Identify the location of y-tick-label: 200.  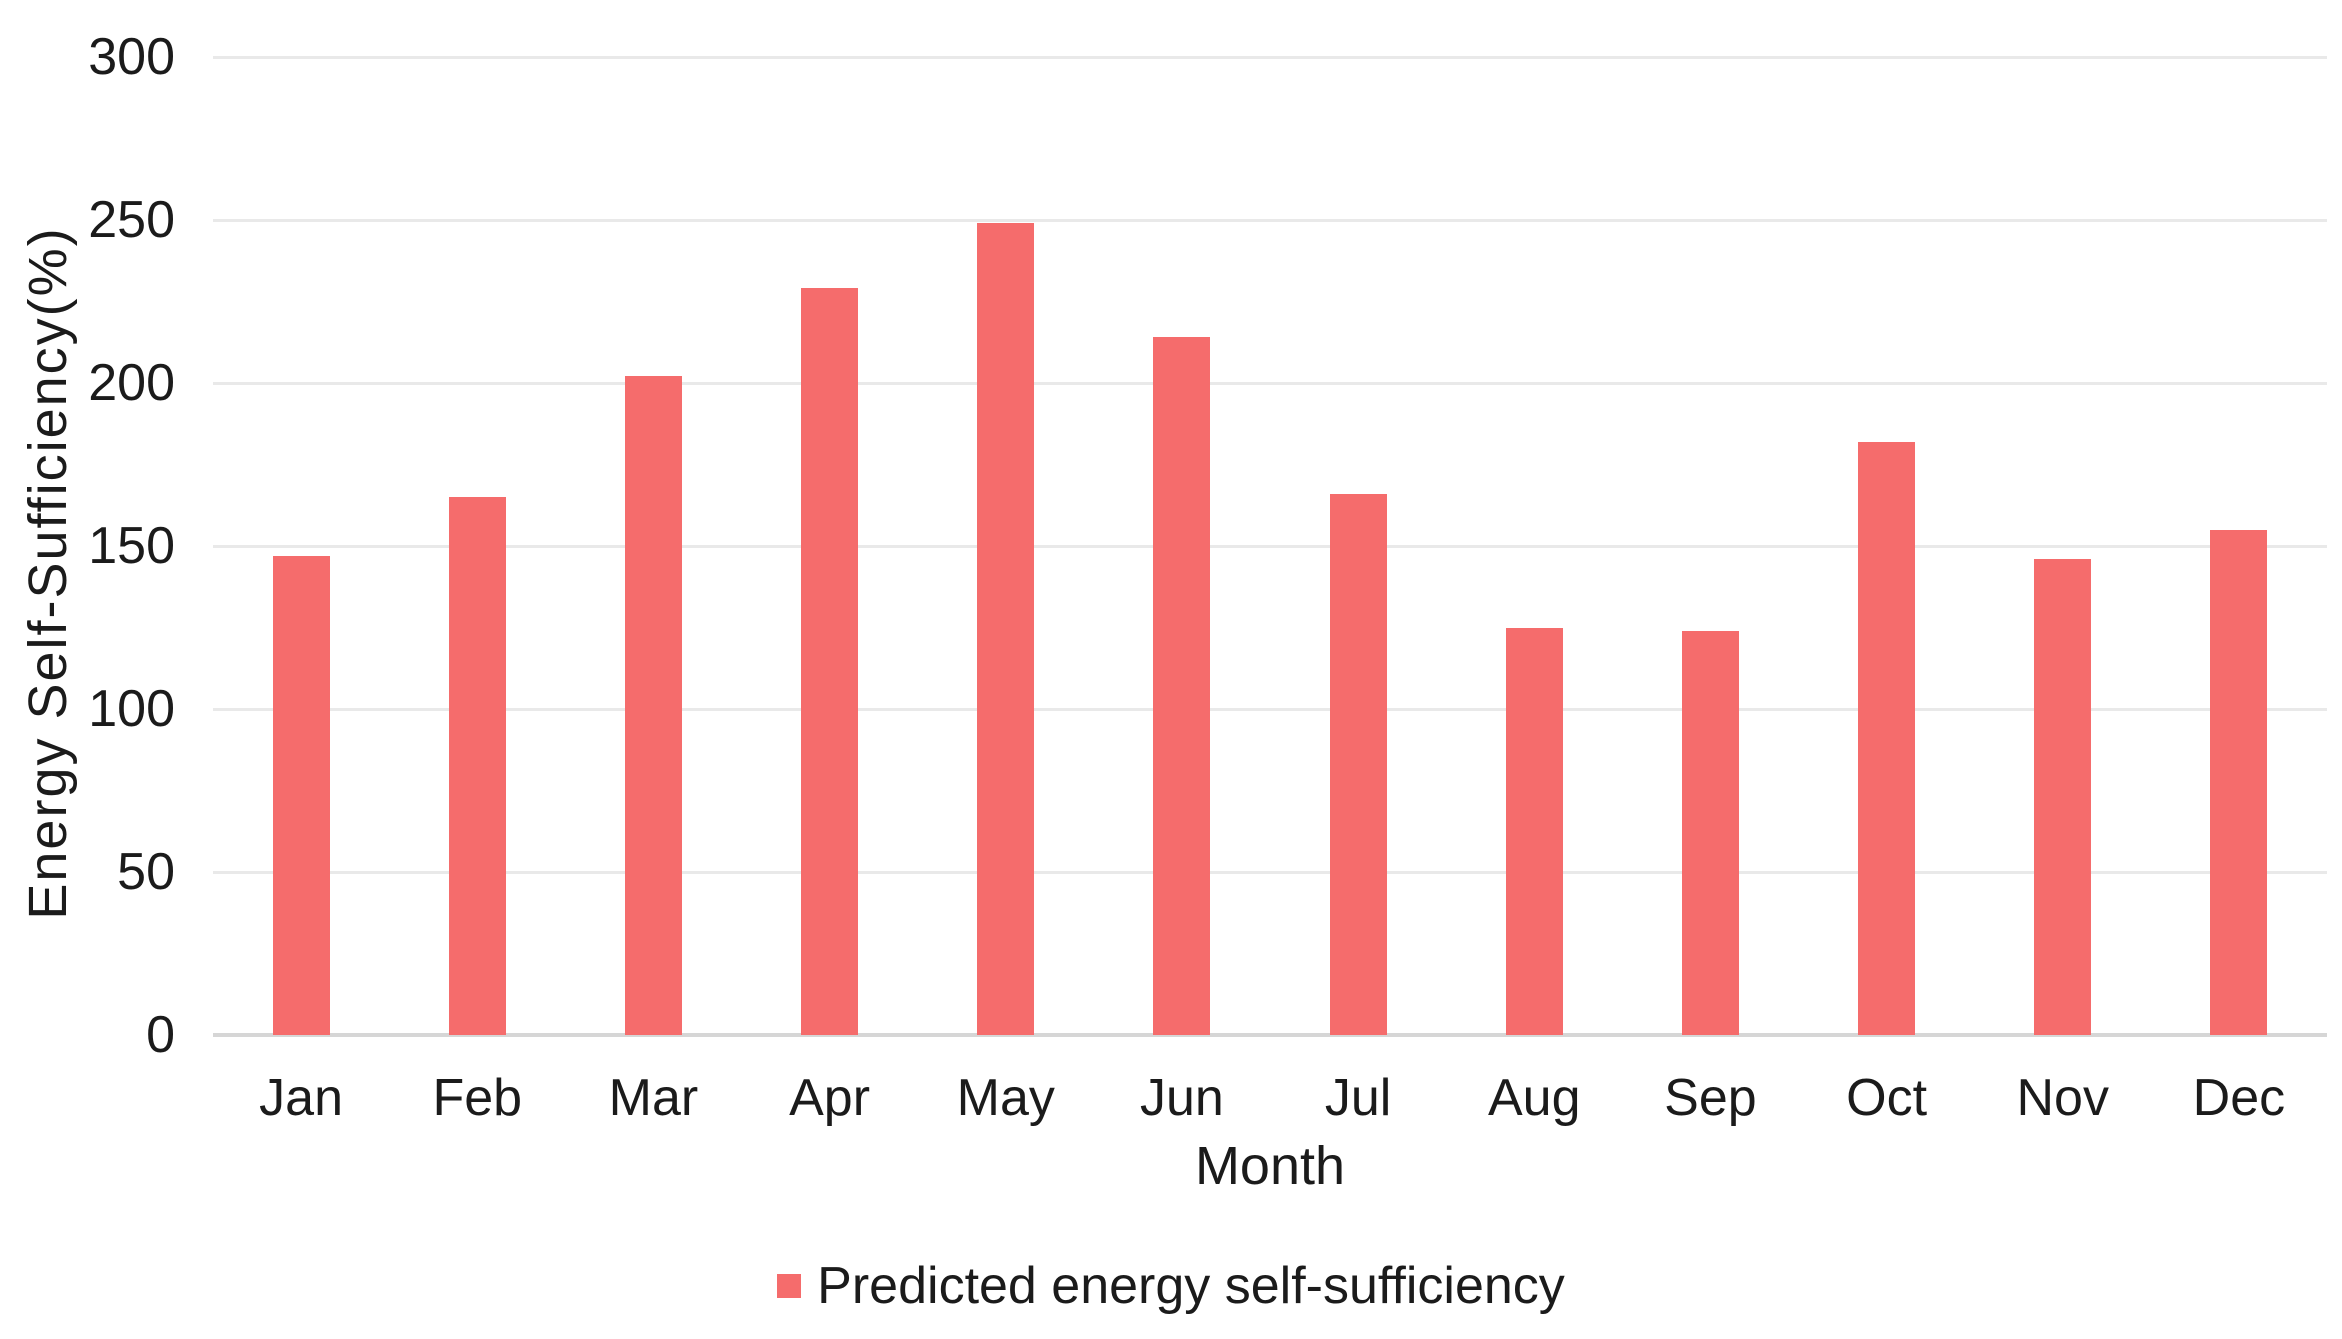
(131, 383).